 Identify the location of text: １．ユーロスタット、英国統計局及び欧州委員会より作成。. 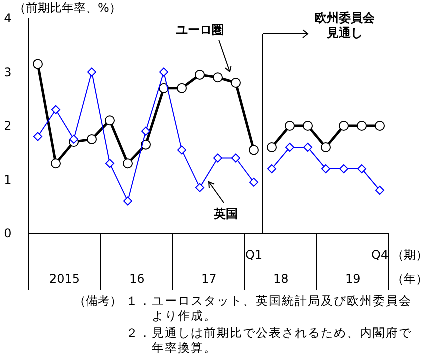
(269, 309).